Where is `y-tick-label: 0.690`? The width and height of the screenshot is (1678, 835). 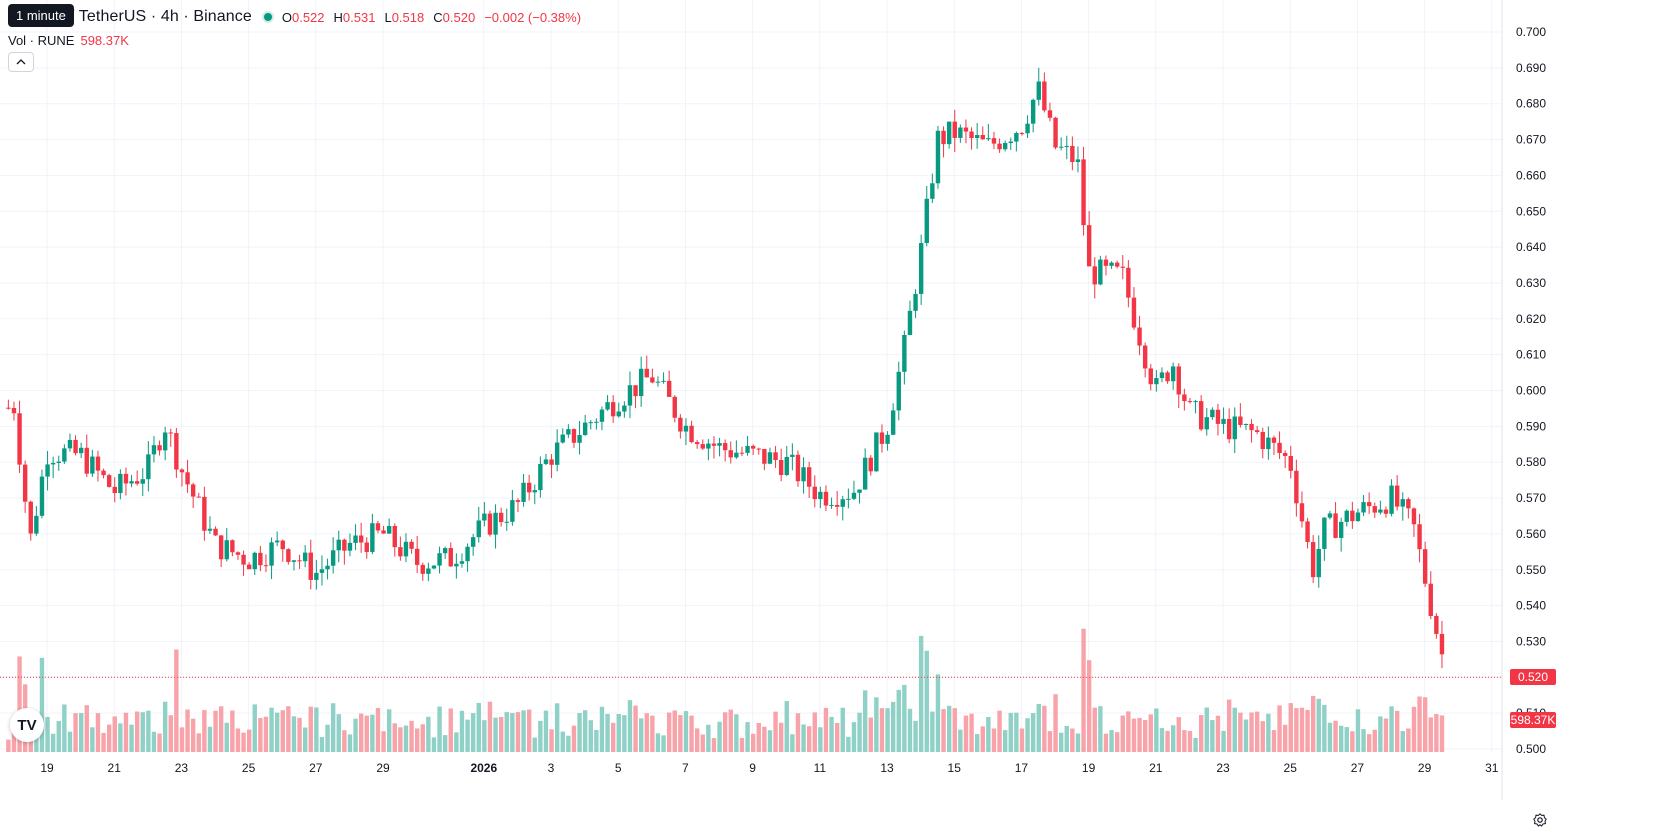
y-tick-label: 0.690 is located at coordinates (1531, 68).